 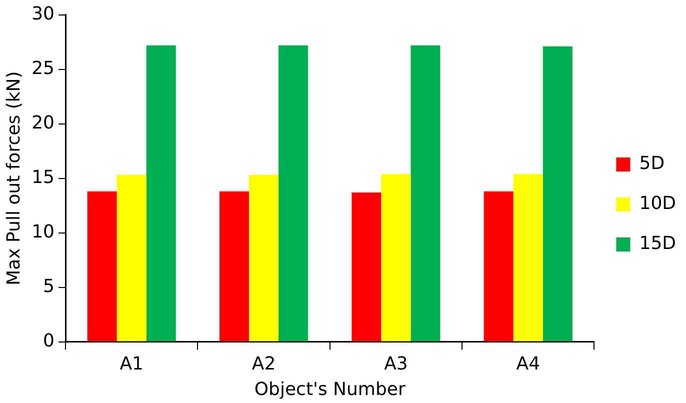 What do you see at coordinates (652, 163) in the screenshot?
I see `legend-label: 5D` at bounding box center [652, 163].